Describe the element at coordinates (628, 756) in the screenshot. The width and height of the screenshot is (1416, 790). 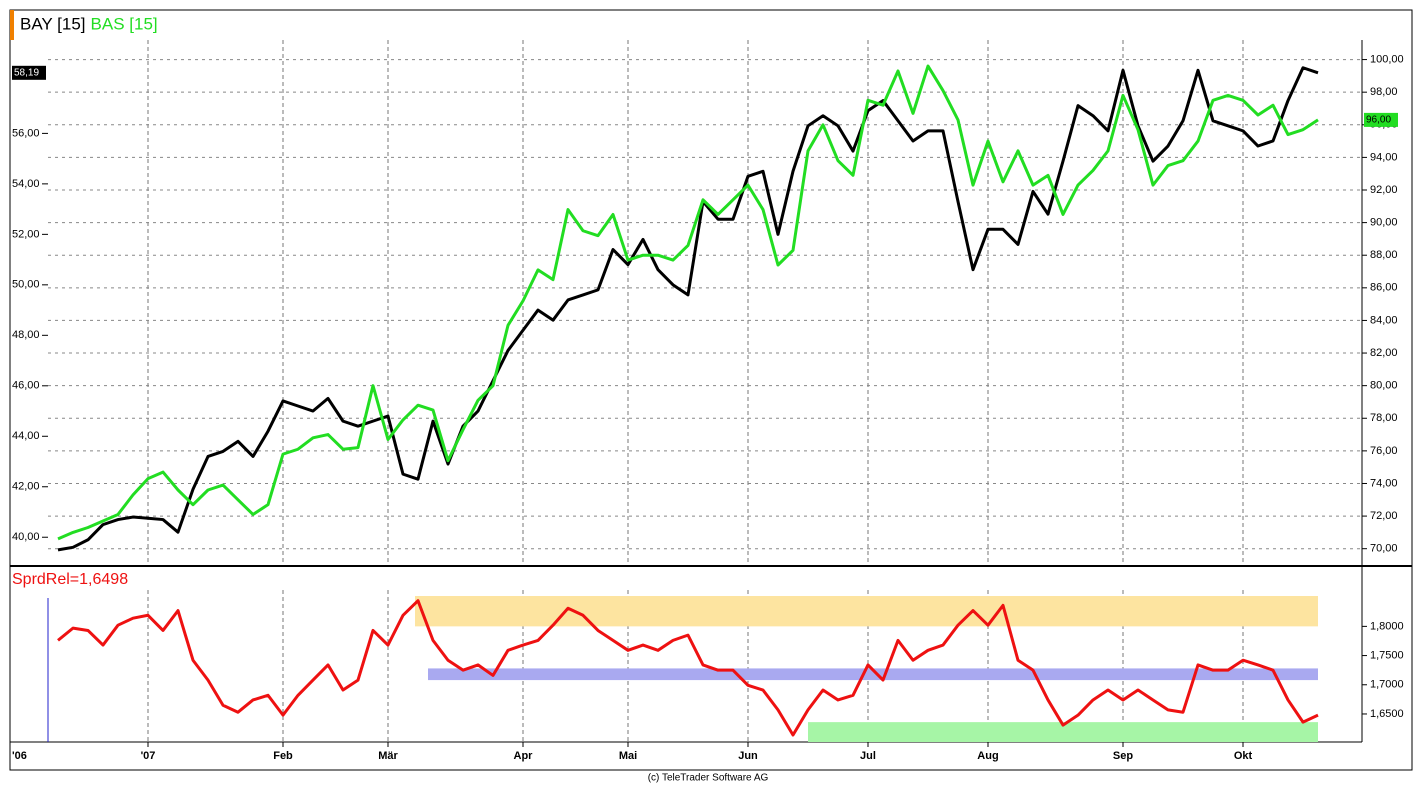
I see `x-tick-label: Mai` at that location.